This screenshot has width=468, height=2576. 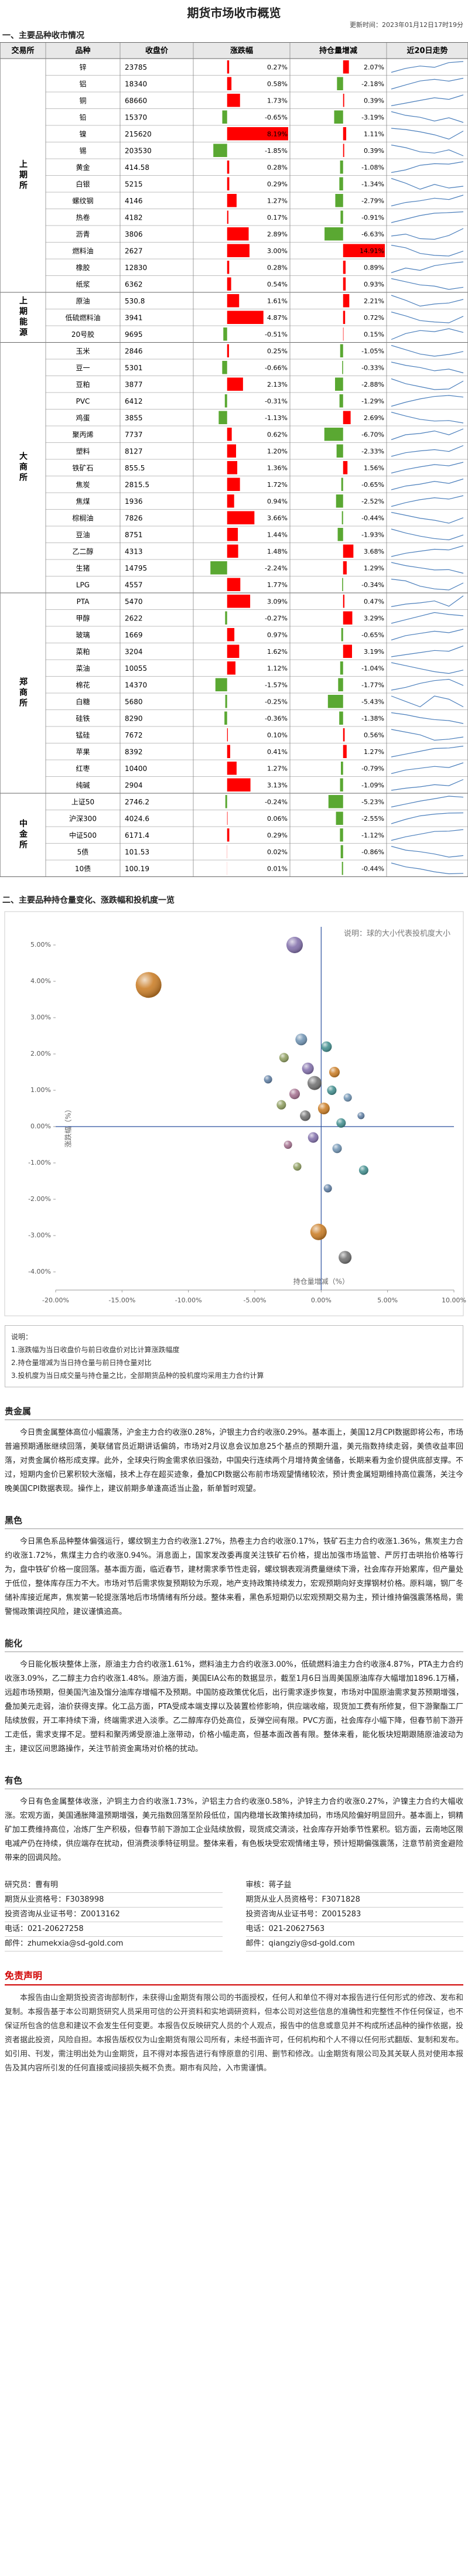 I want to click on change-label: -1.85%, so click(x=276, y=151).